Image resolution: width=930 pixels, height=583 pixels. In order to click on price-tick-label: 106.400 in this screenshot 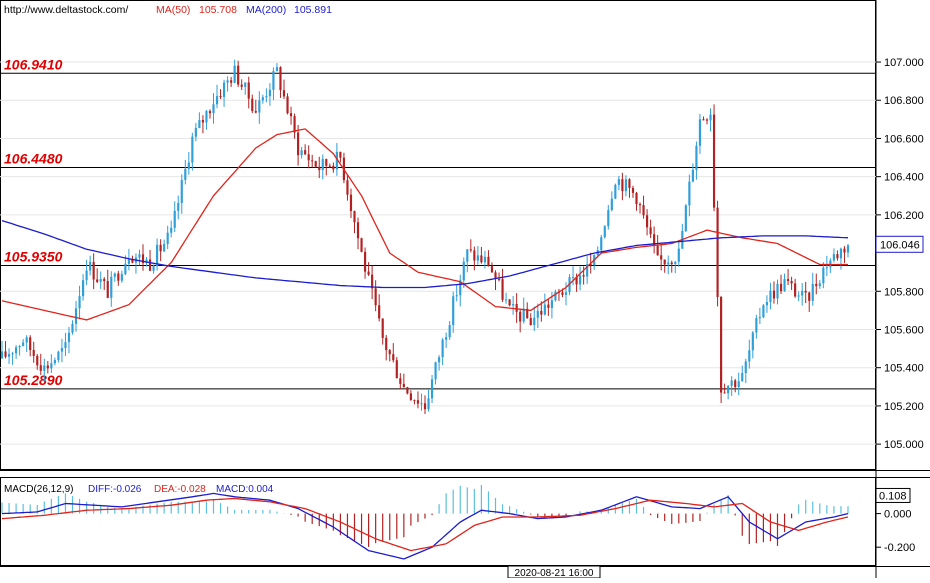, I will do `click(904, 178)`.